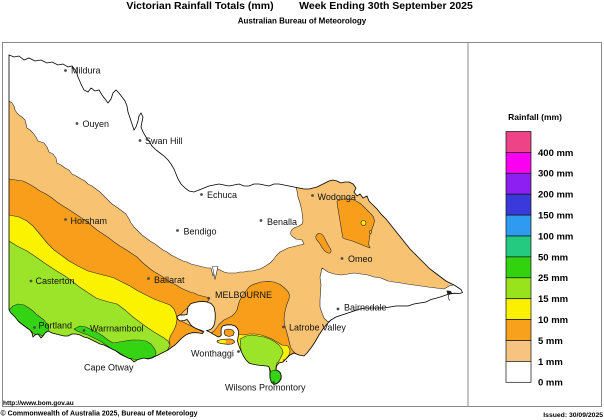 This screenshot has width=604, height=420. Describe the element at coordinates (117, 329) in the screenshot. I see `svg-text: Warrnambool` at that location.